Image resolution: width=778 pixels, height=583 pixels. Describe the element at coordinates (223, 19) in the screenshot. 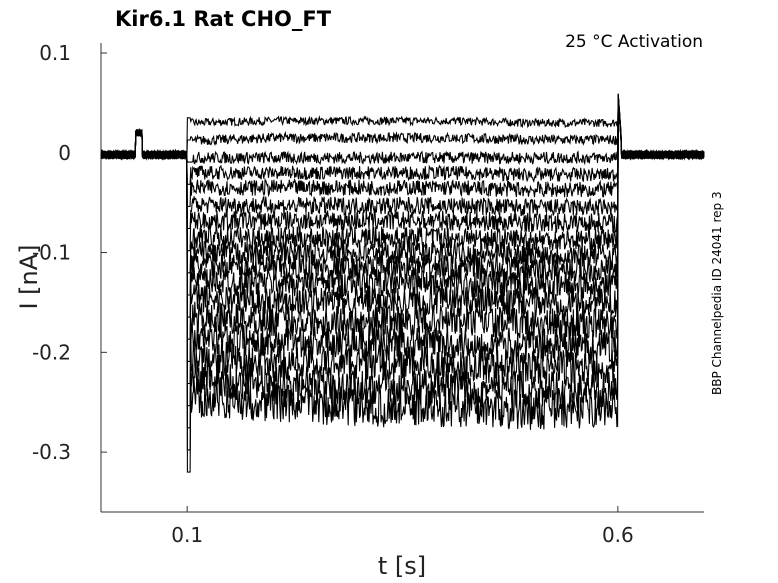

I see `chart-title: Kir6.1 Rat CHO_FT` at that location.